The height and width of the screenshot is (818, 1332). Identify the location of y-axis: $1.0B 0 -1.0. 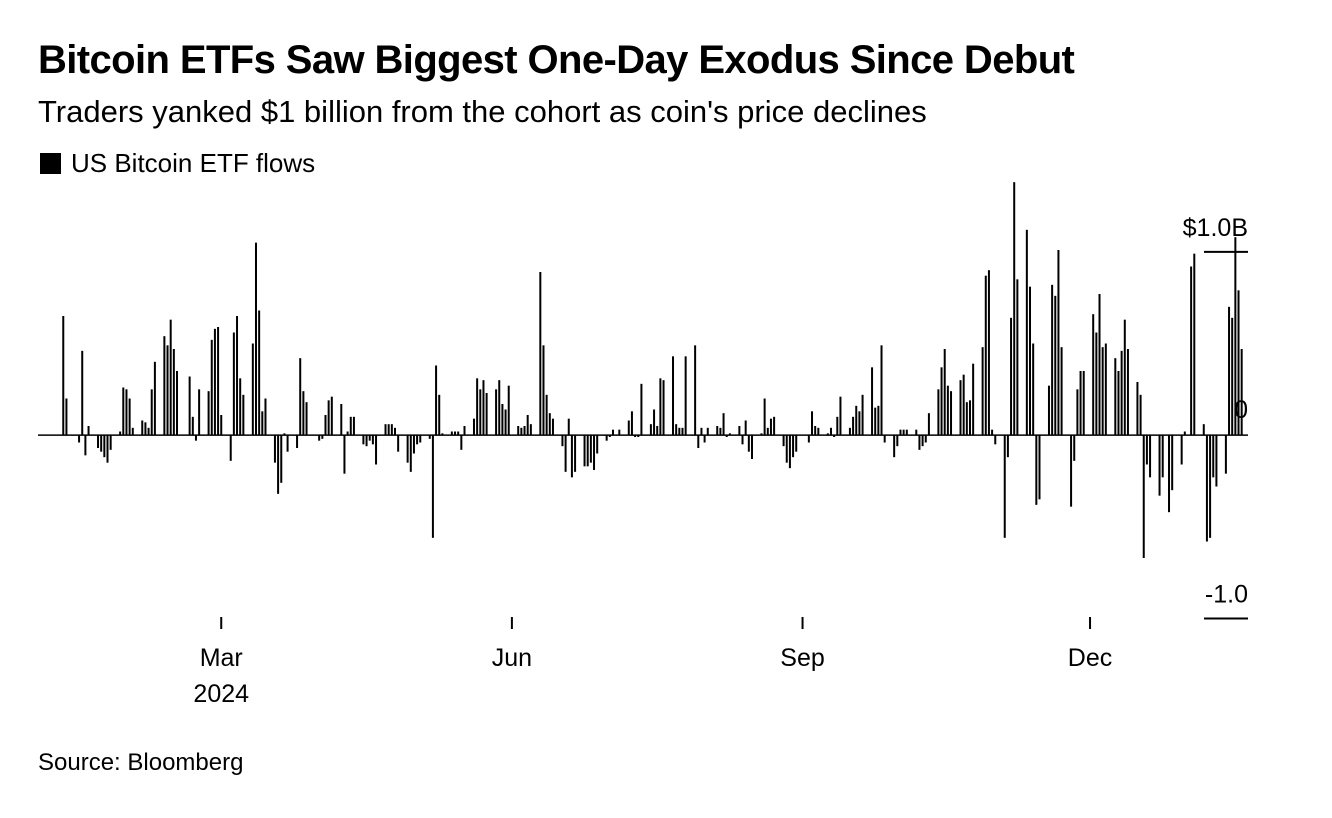
(1215, 417).